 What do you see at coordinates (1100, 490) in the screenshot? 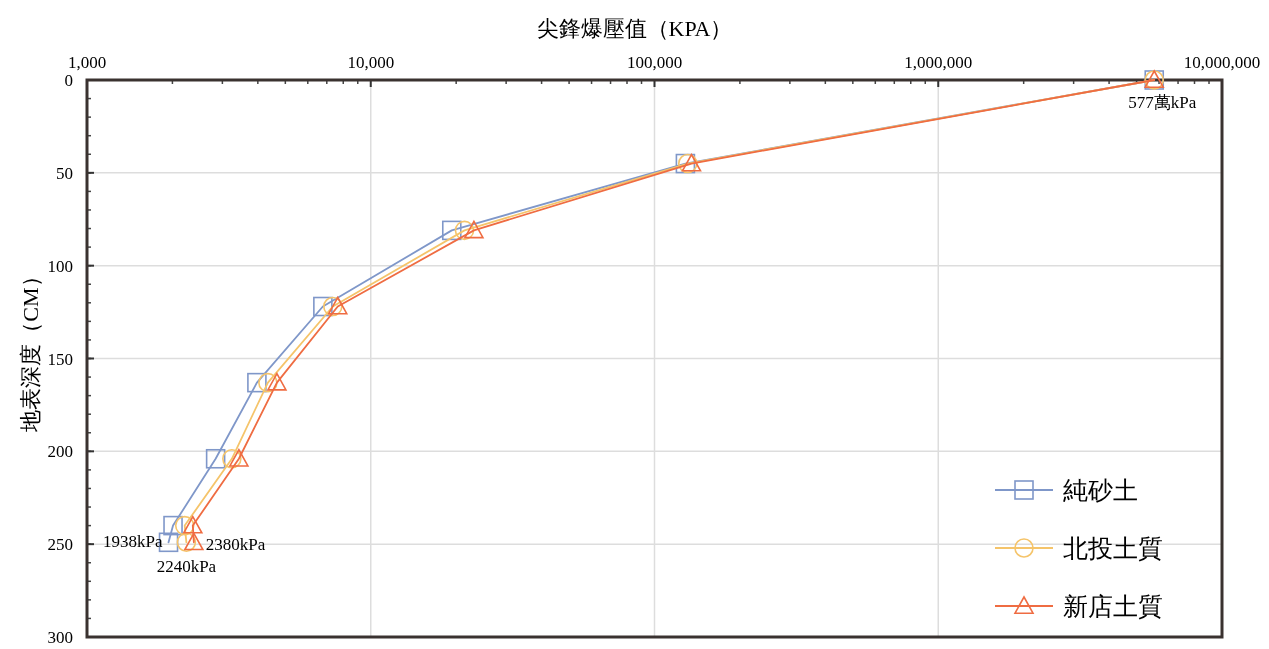
I see `legend-label: 純砂土` at bounding box center [1100, 490].